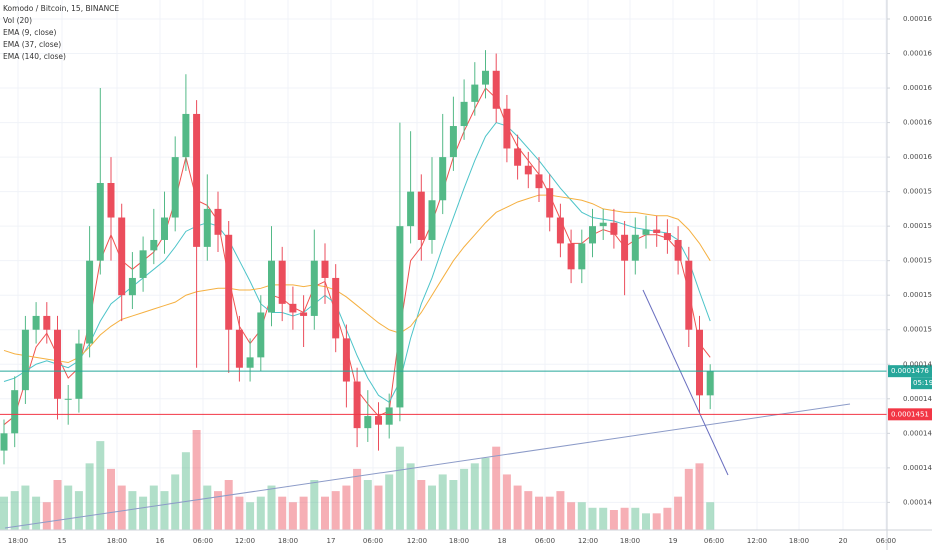  Describe the element at coordinates (502, 541) in the screenshot. I see `x-tick-label: 18` at that location.